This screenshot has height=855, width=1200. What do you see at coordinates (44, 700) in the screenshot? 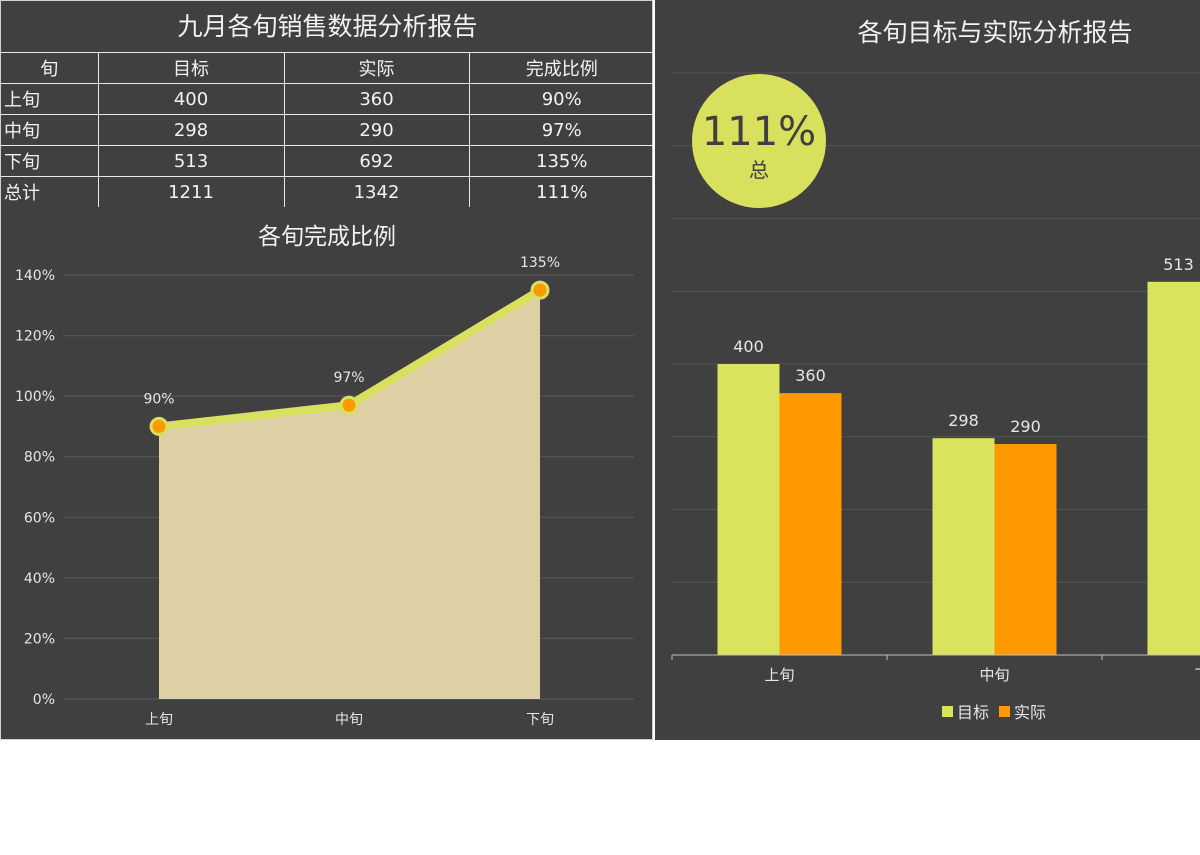
I see `y-tick-label: 0%` at bounding box center [44, 700].